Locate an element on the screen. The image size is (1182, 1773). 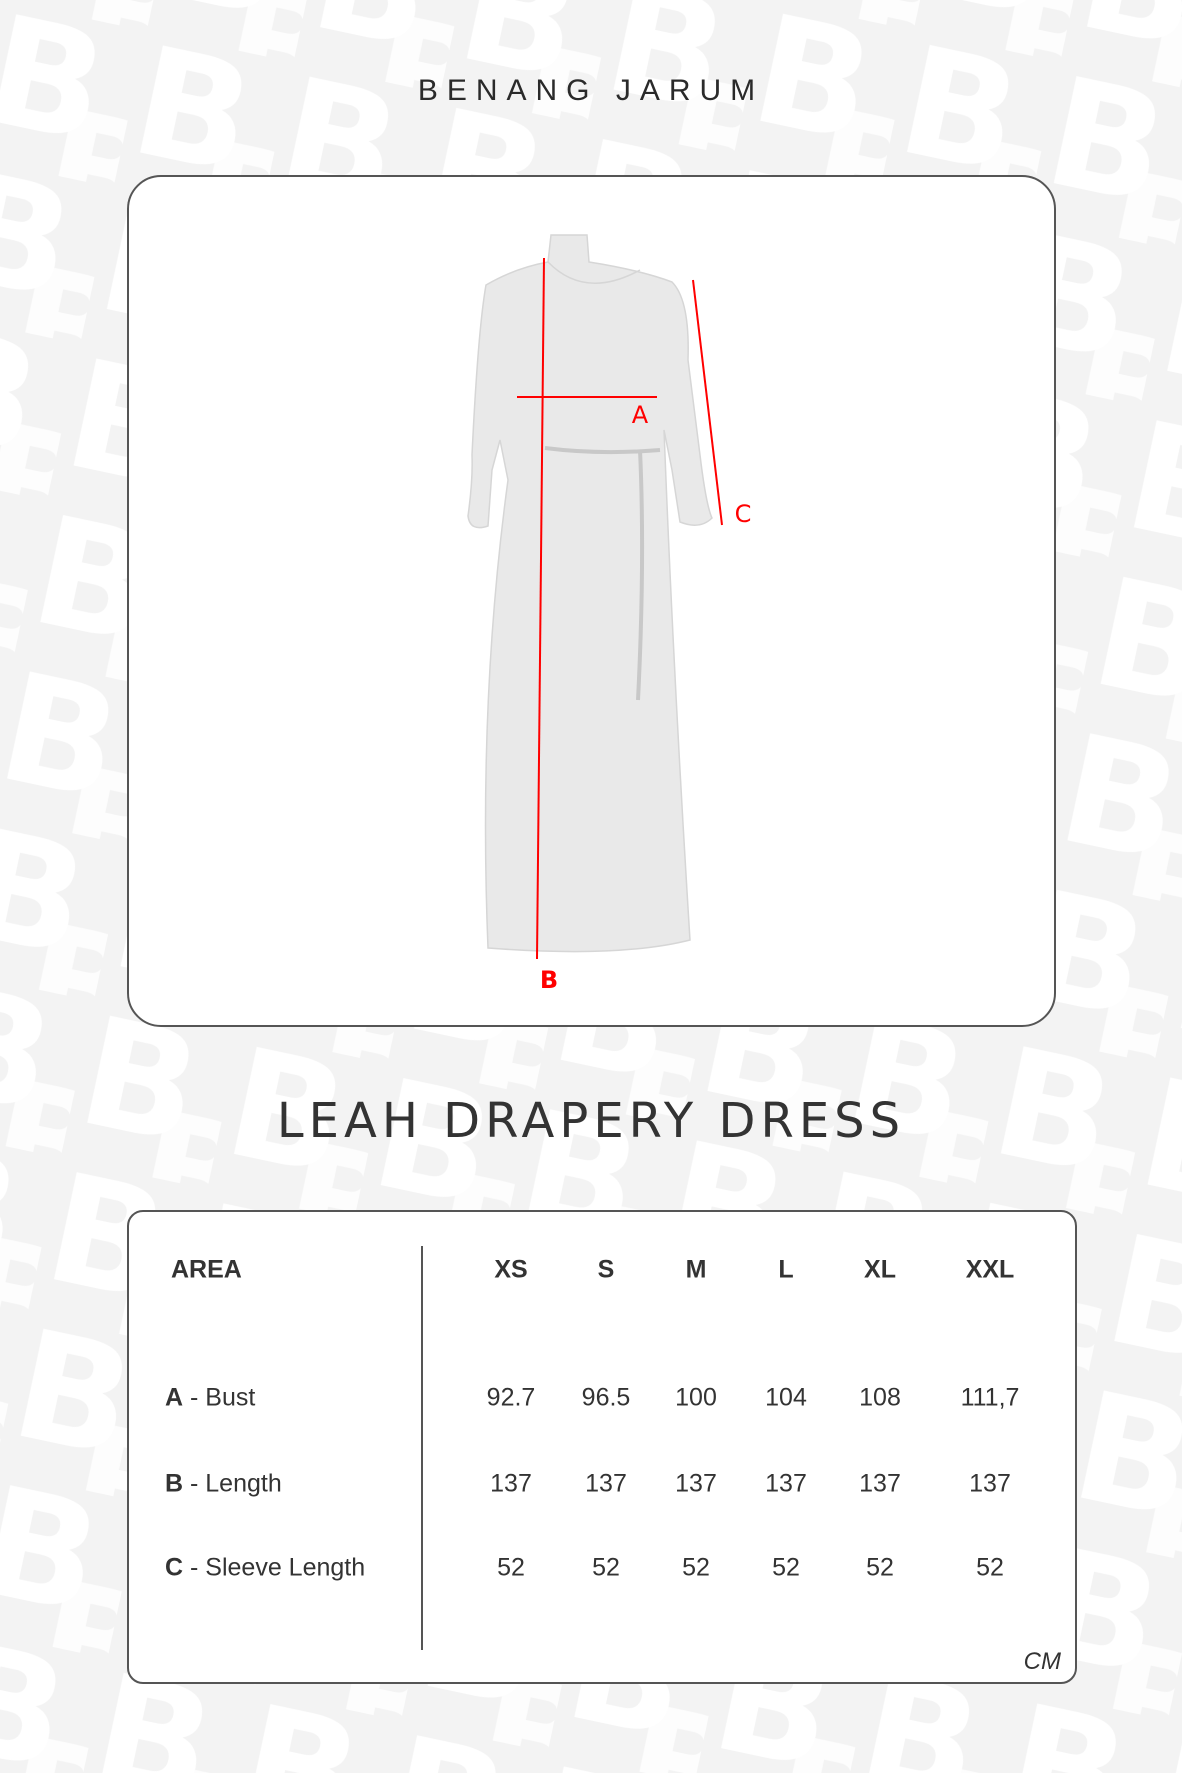
table-cell: 96.5 is located at coordinates (606, 1397).